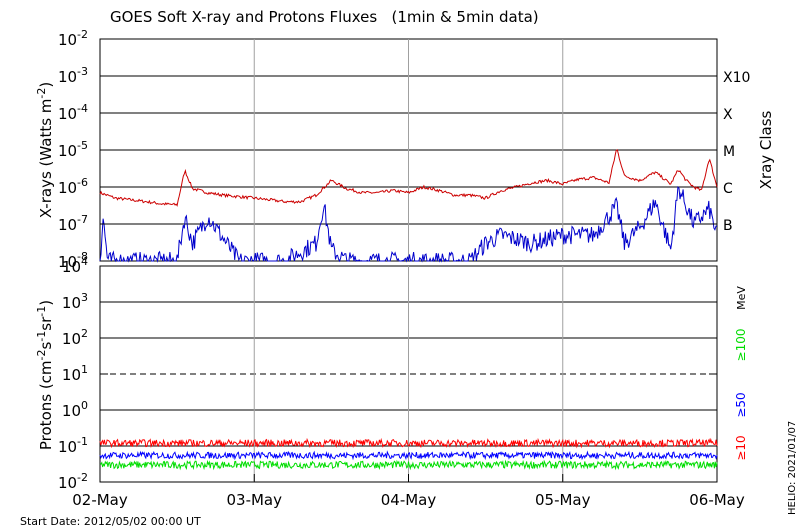 The image size is (800, 530). I want to click on x-tick-label: 02-May, so click(100, 500).